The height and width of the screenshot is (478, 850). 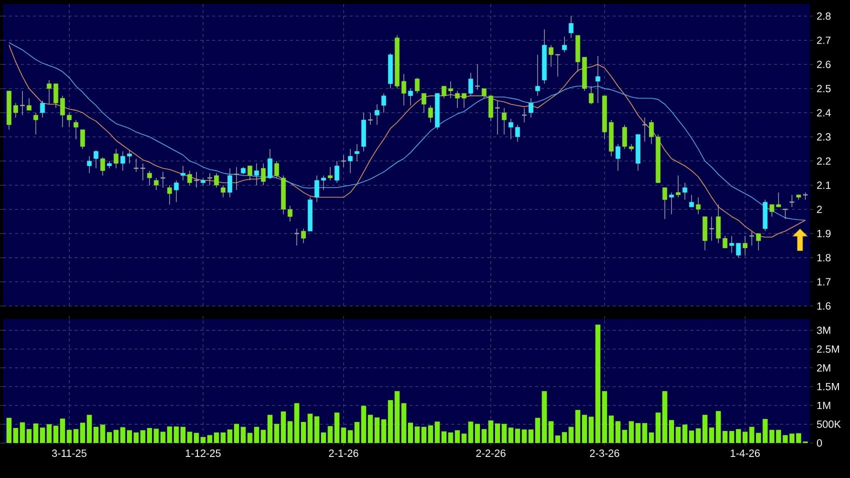 I want to click on y-tick-label: 2.7, so click(x=824, y=40).